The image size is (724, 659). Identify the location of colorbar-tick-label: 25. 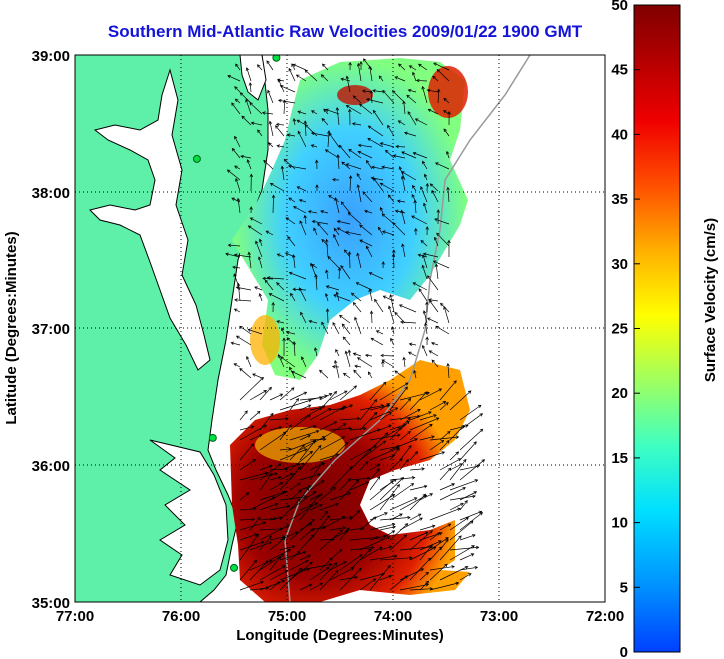
(619, 329).